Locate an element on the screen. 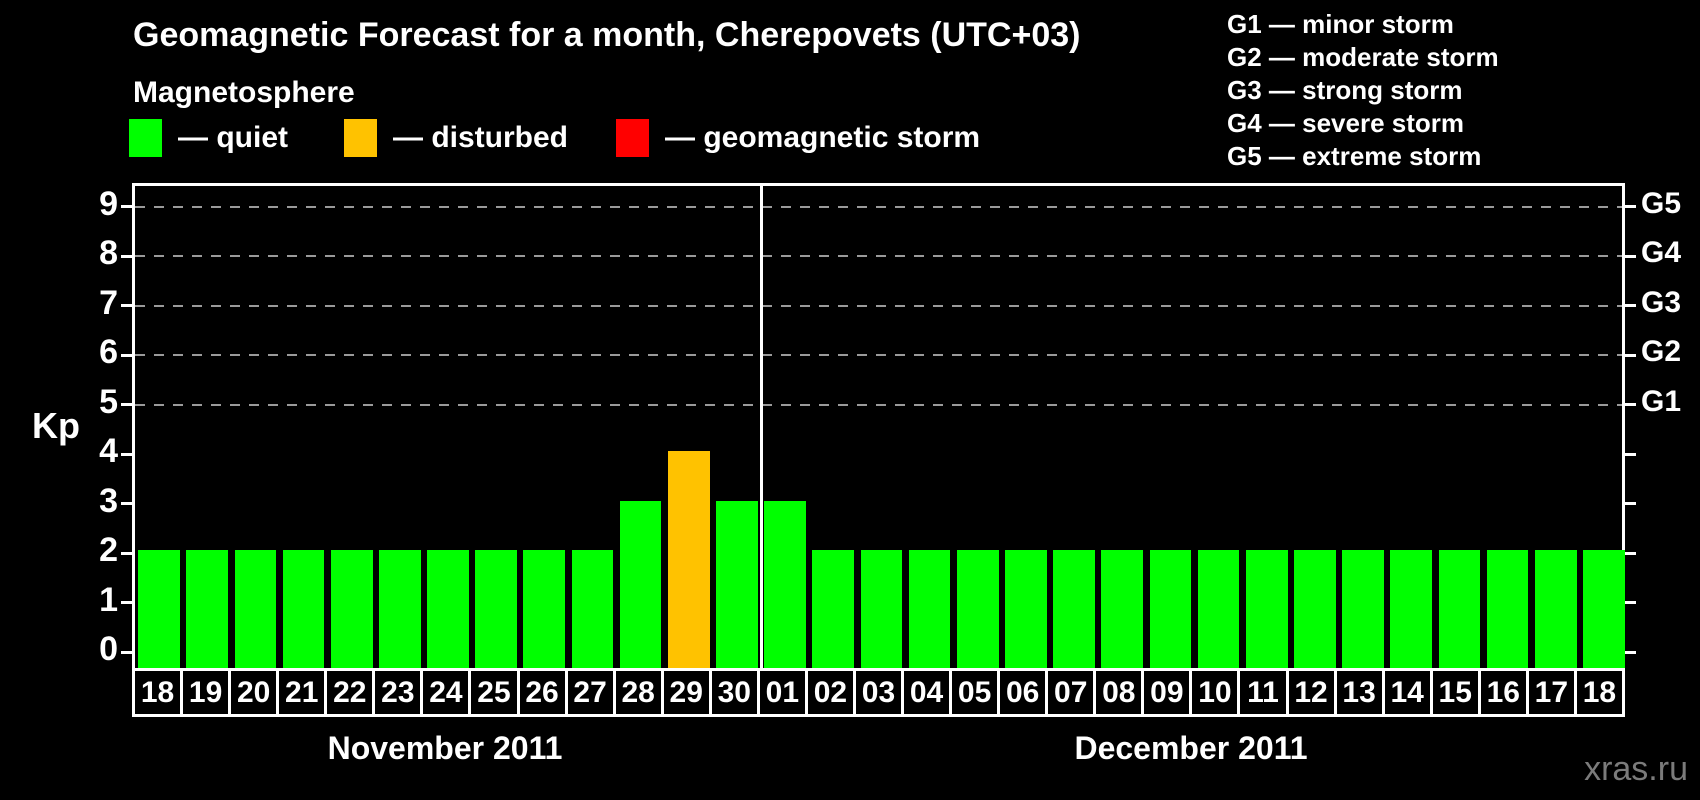  right-tick-kp1 is located at coordinates (1630, 602).